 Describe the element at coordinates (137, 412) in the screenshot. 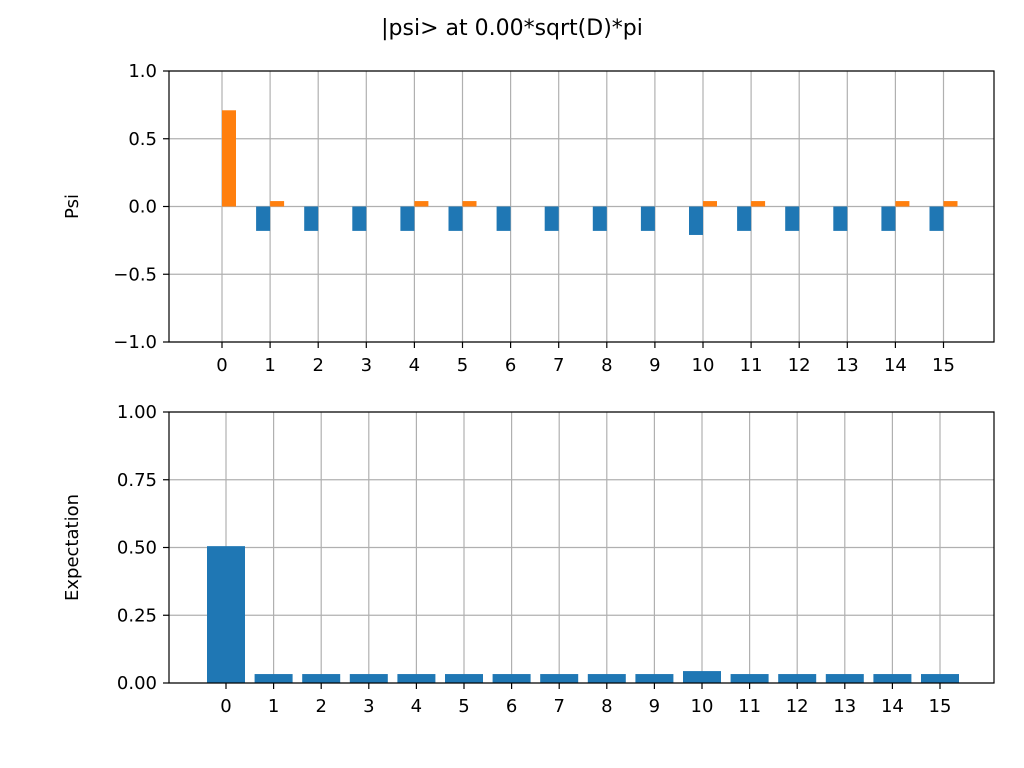

I see `y-tick-label: 1.00` at that location.